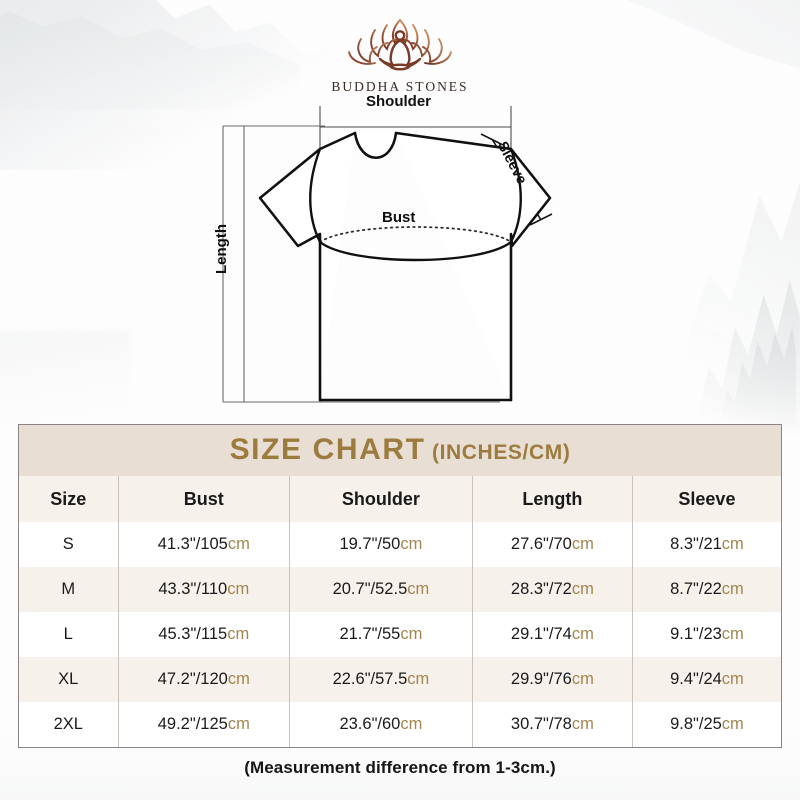 Image resolution: width=800 pixels, height=800 pixels. What do you see at coordinates (552, 544) in the screenshot?
I see `cell-length: 27.6"/70cm` at bounding box center [552, 544].